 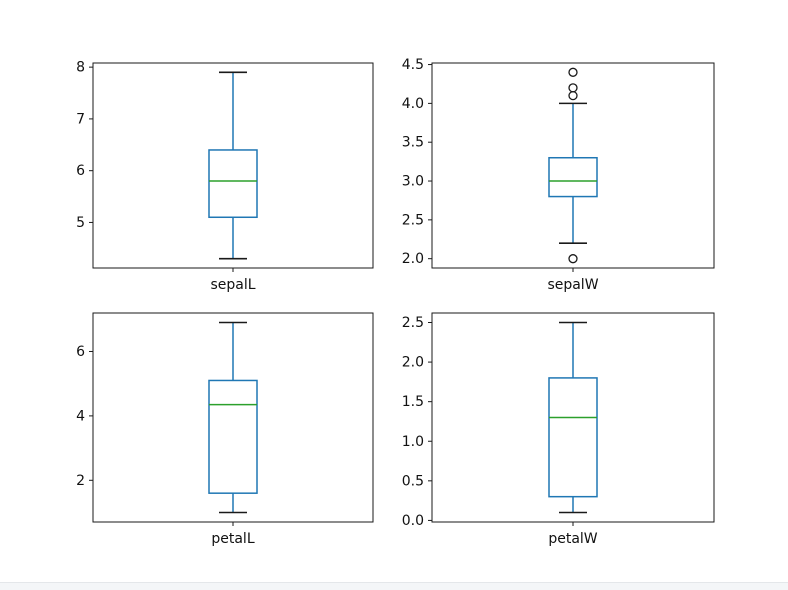 What do you see at coordinates (573, 285) in the screenshot?
I see `xlabel-sepalW: sepalW` at bounding box center [573, 285].